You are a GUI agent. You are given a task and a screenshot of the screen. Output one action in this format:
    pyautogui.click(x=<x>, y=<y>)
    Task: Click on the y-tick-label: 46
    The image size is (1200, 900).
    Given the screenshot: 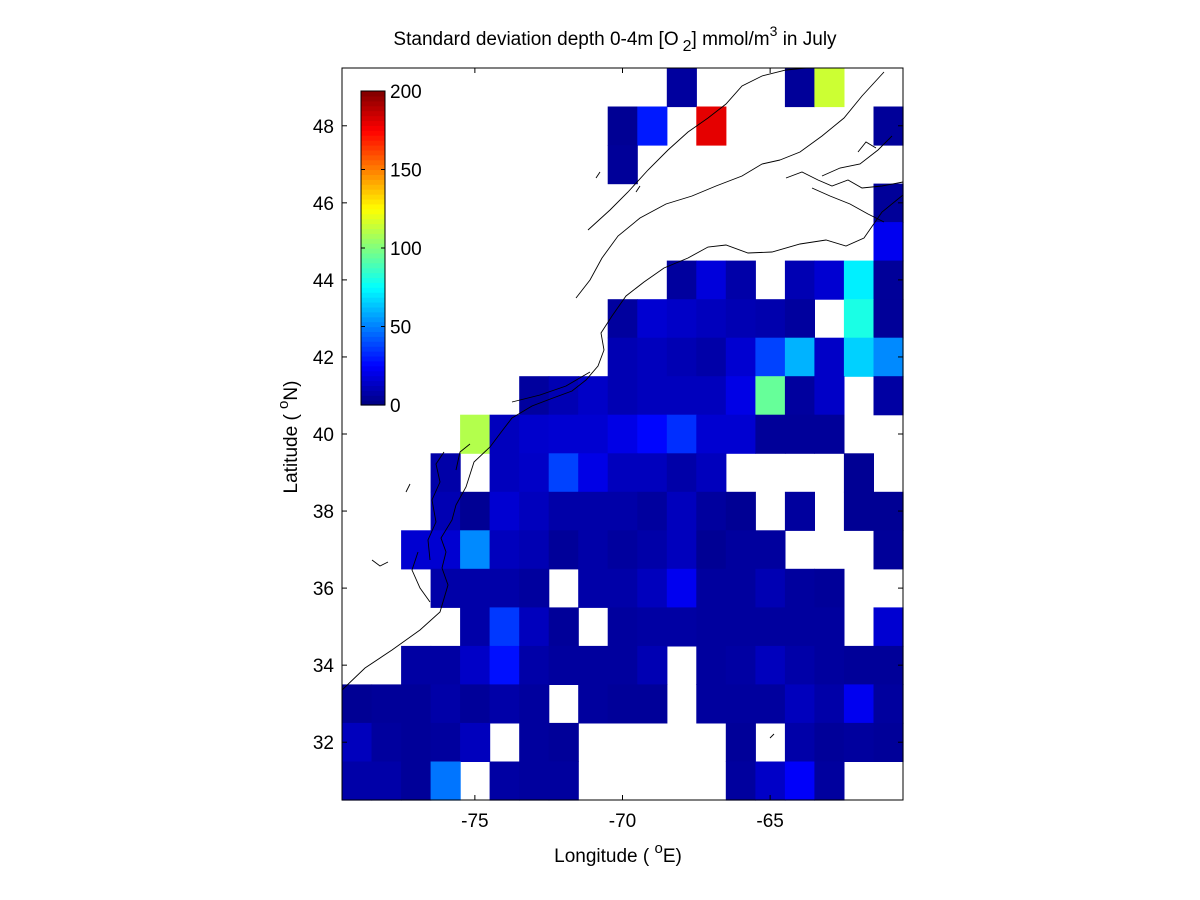 What is the action you would take?
    pyautogui.click(x=323, y=204)
    